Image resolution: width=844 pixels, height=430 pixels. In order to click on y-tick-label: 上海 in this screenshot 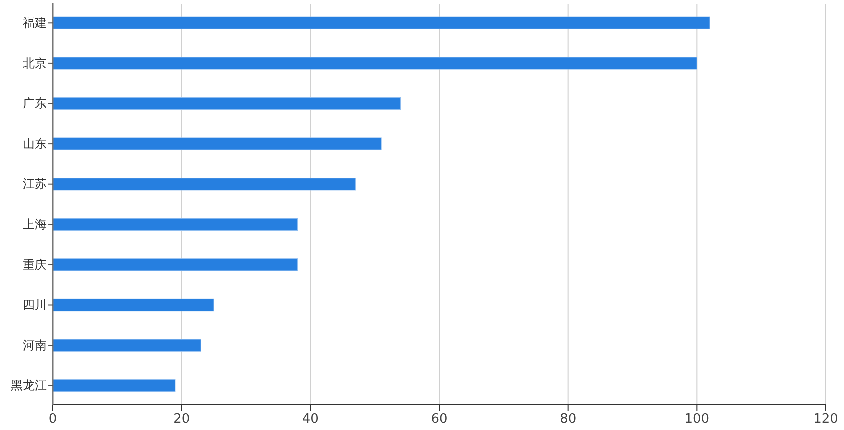, I will do `click(35, 224)`.